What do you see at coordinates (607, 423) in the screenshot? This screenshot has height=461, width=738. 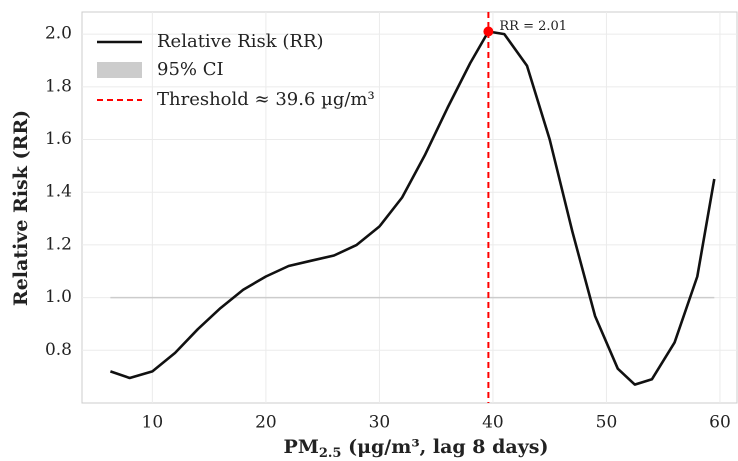 I see `x-tick-label: 50` at bounding box center [607, 423].